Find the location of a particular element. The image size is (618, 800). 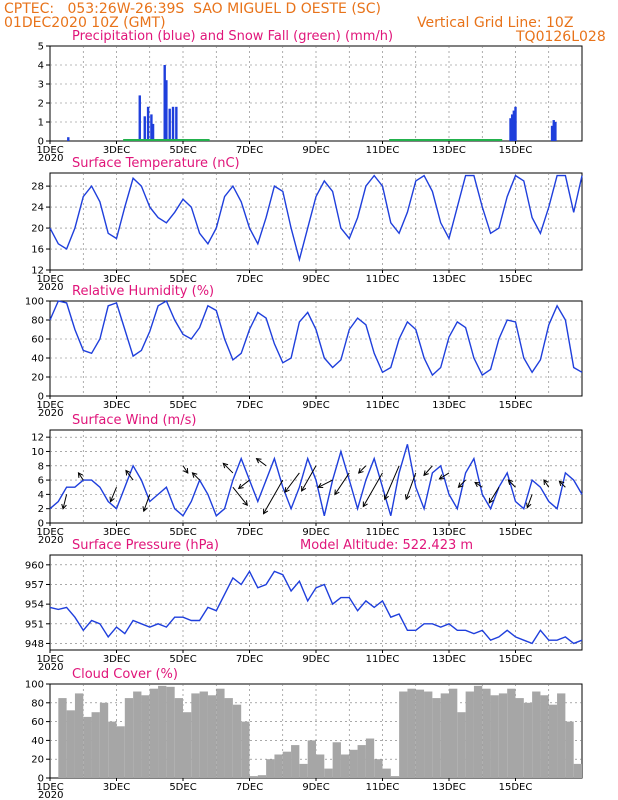

y-tick-label: 12 is located at coordinates (37, 438).